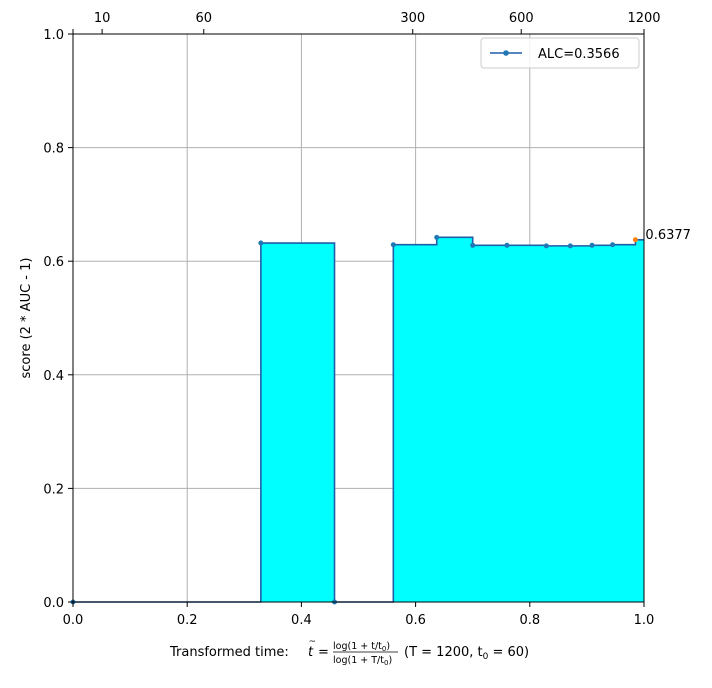 The height and width of the screenshot is (688, 712). I want to click on x-axis-label-t: t, so click(311, 652).